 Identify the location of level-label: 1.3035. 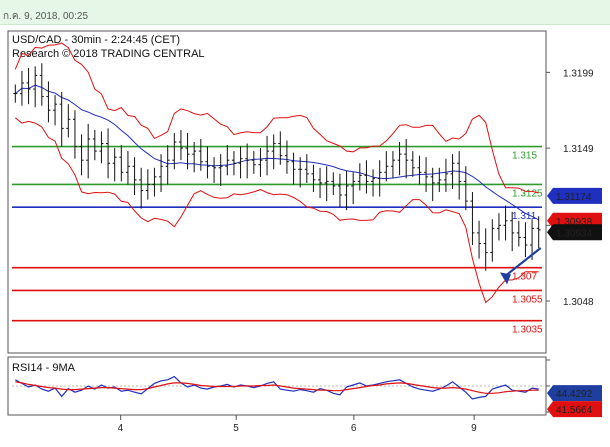
(527, 330).